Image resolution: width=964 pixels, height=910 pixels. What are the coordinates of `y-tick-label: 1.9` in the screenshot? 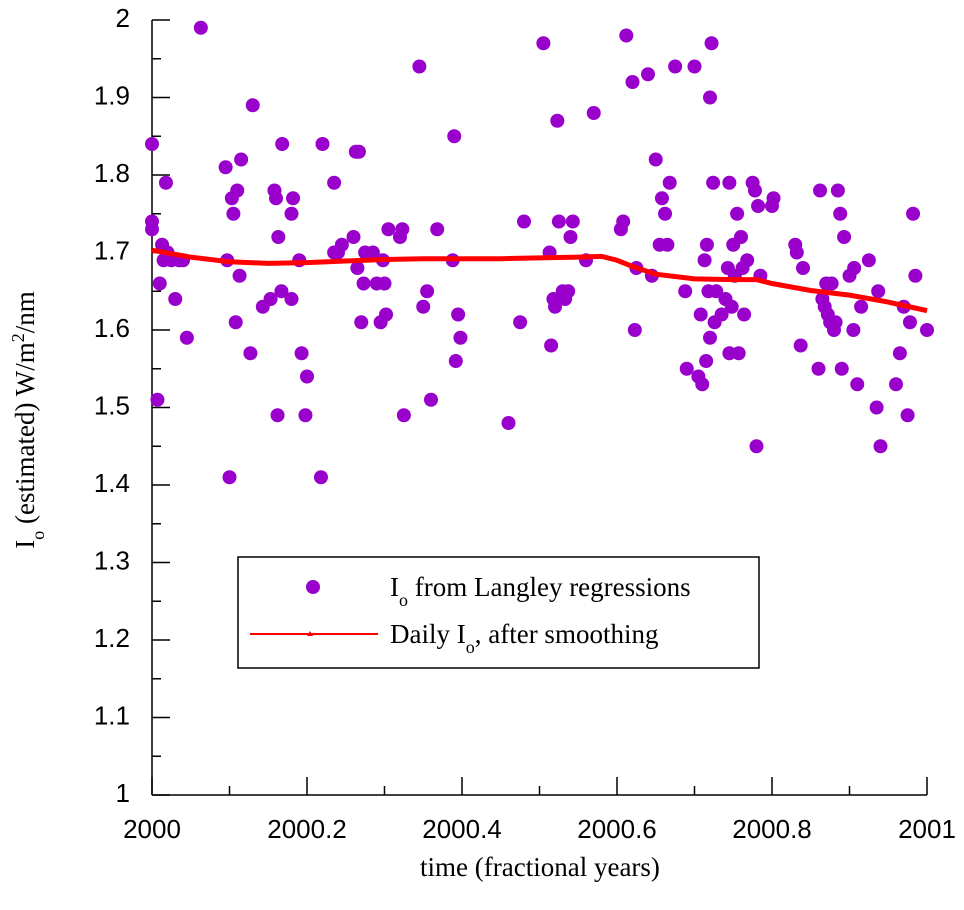 It's located at (112, 95).